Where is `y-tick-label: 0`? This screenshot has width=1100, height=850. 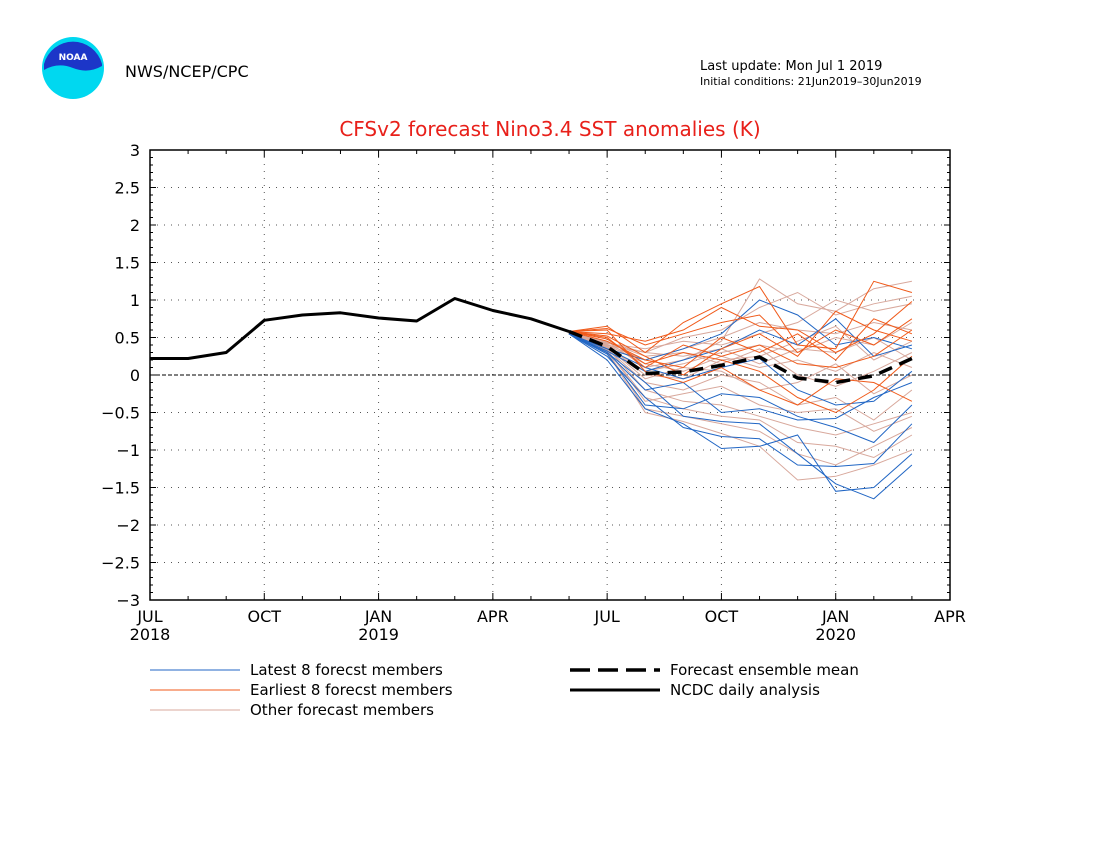
y-tick-label: 0 is located at coordinates (135, 375).